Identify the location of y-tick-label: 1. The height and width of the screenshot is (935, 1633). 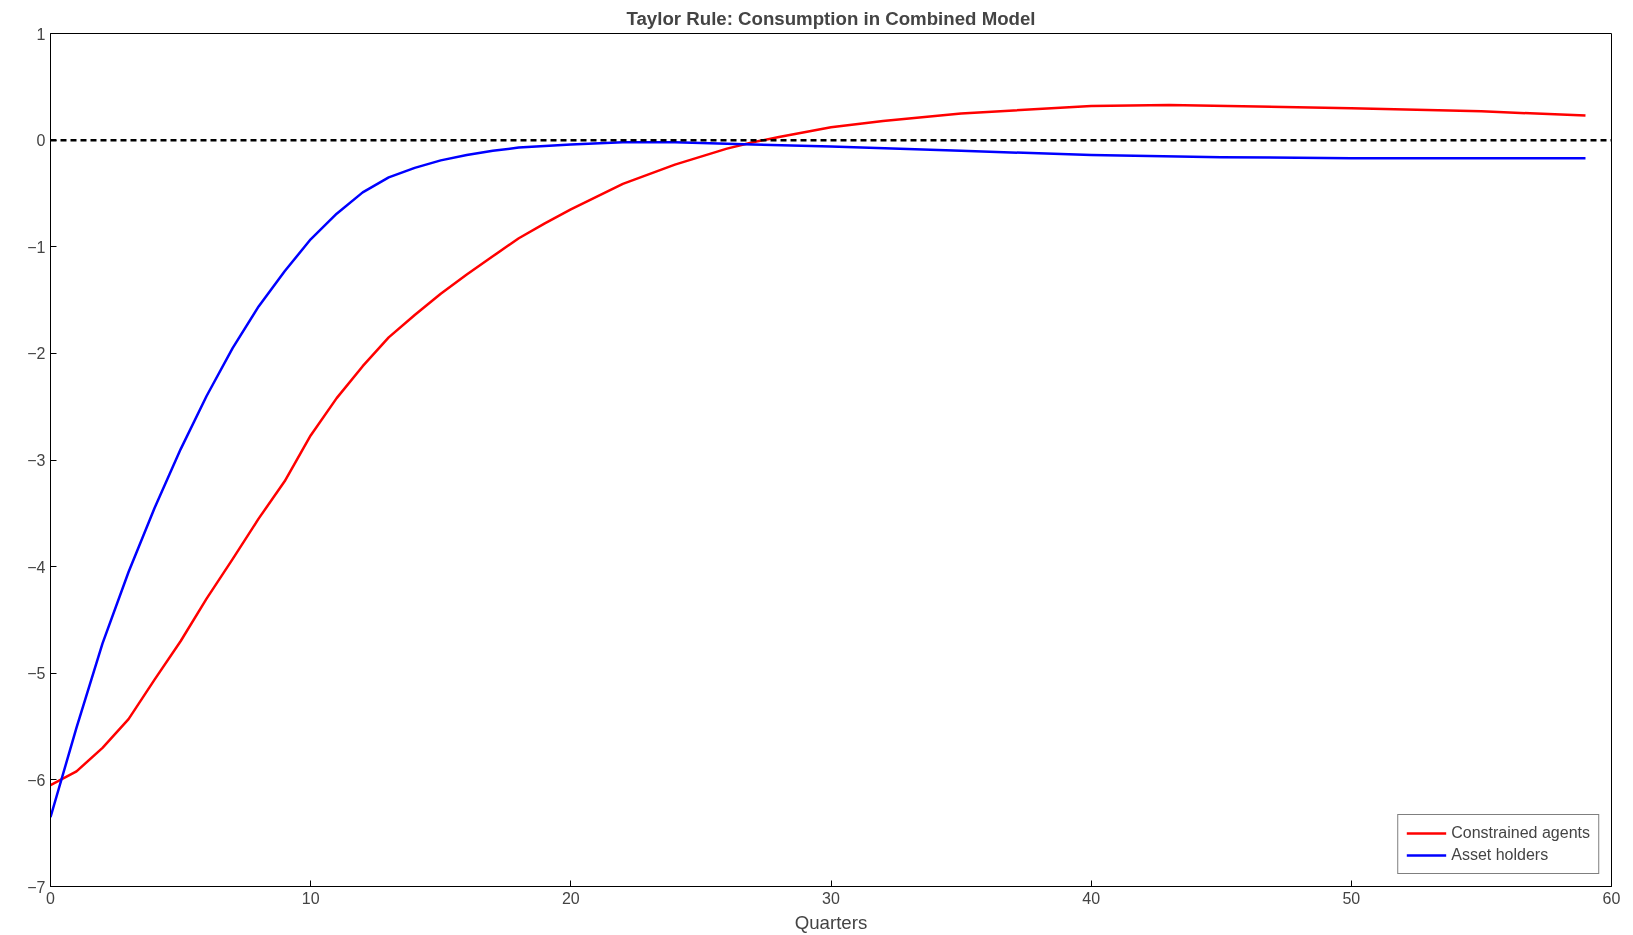
(41, 34).